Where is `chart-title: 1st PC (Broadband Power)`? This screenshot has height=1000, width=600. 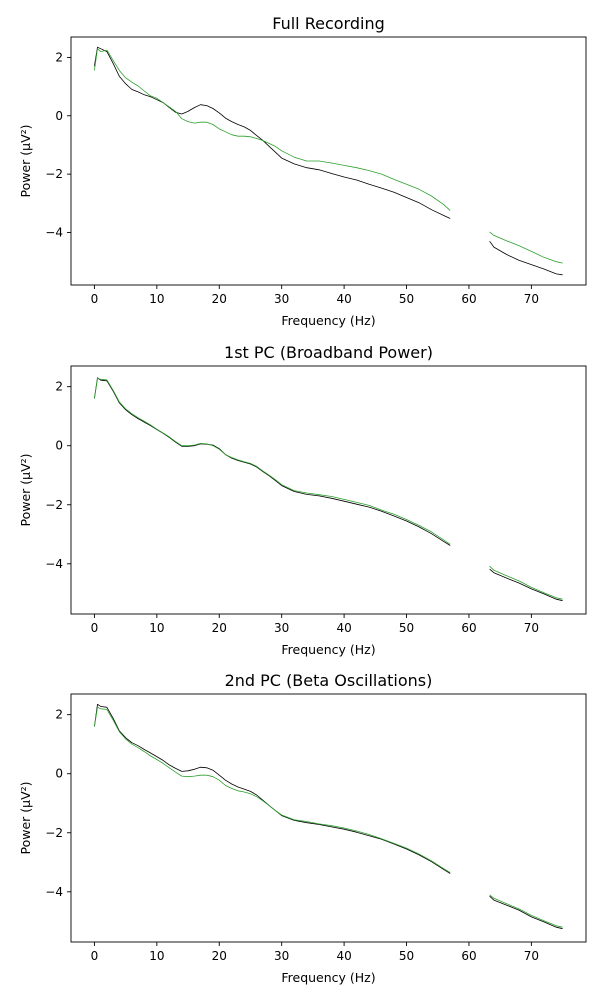
chart-title: 1st PC (Broadband Power) is located at coordinates (328, 352).